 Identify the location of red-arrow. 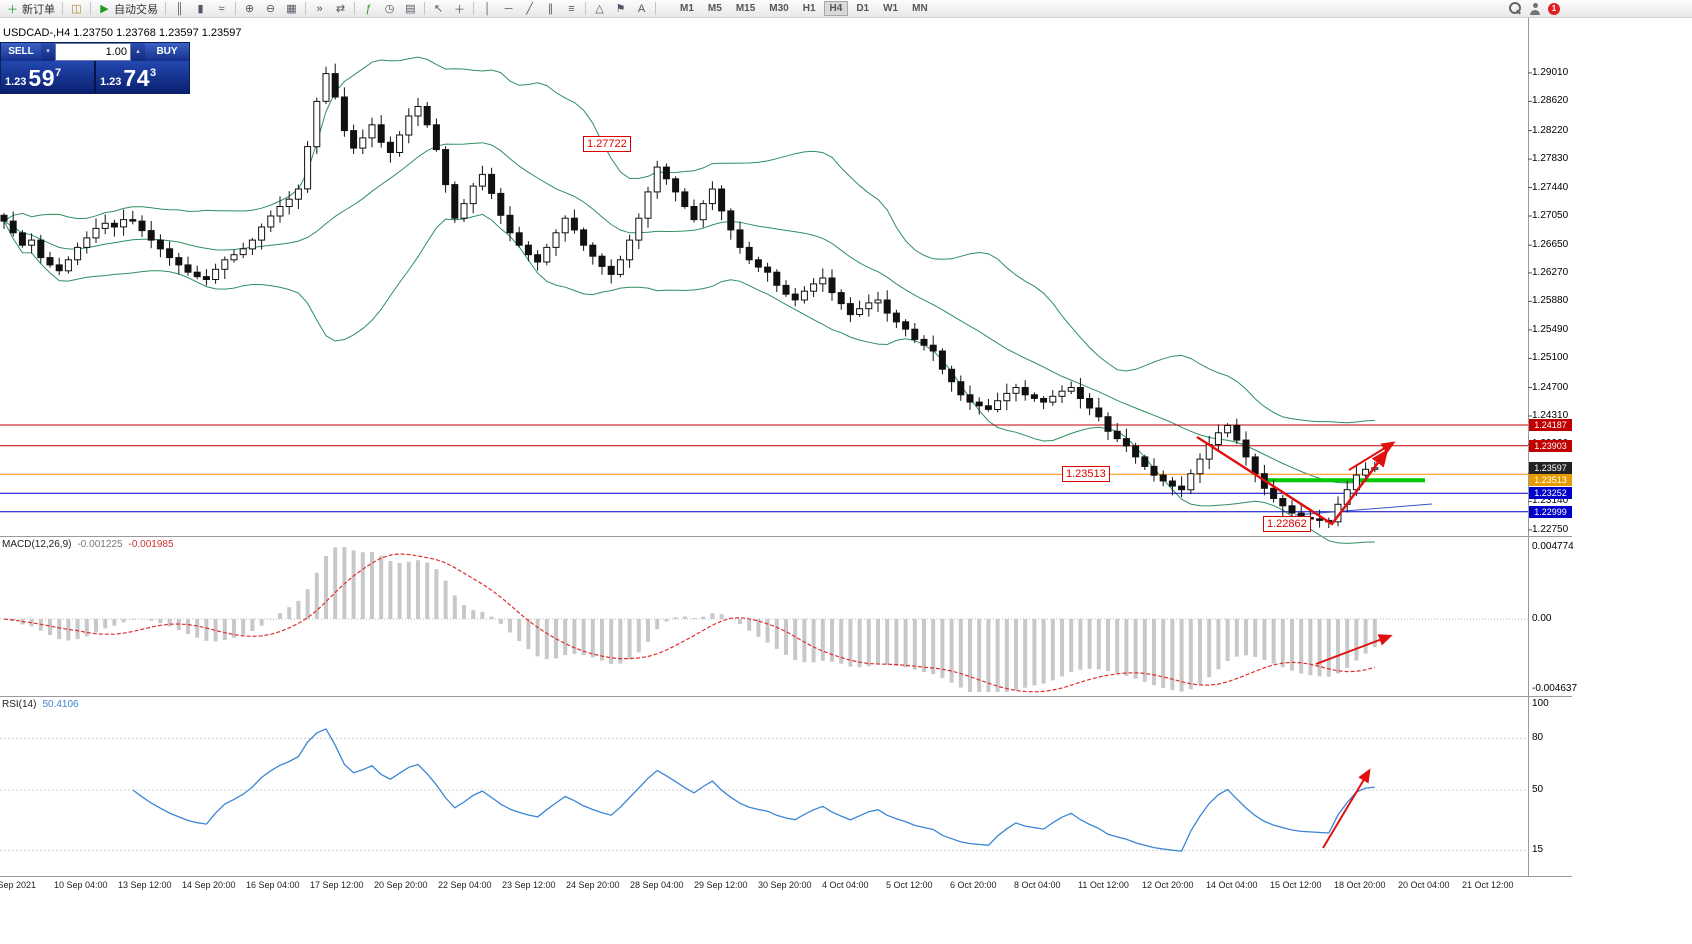
(1372, 456).